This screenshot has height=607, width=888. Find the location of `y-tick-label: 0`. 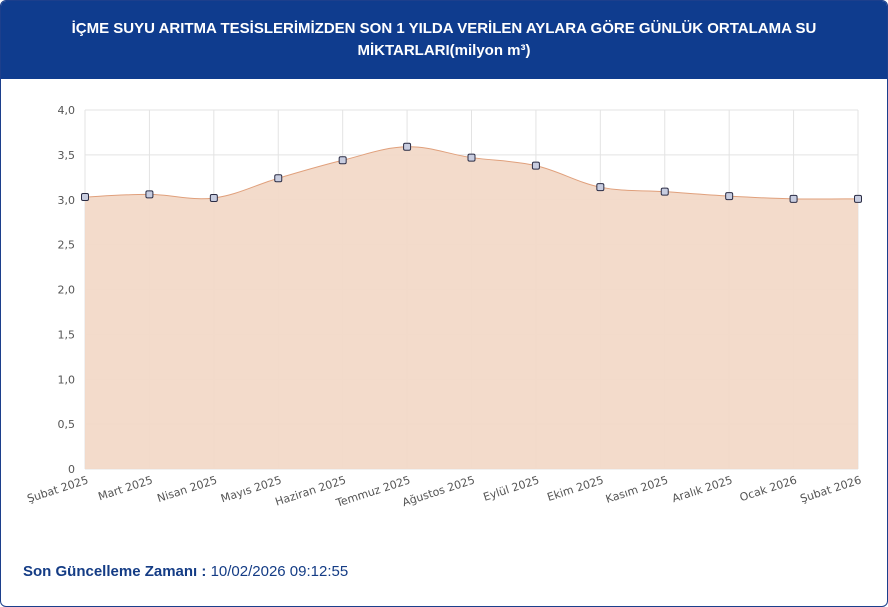

y-tick-label: 0 is located at coordinates (71, 469).